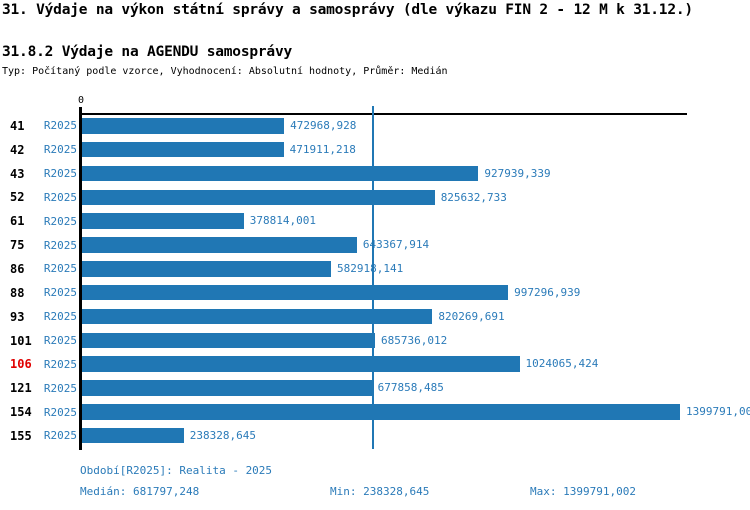 This screenshot has height=510, width=750. What do you see at coordinates (283, 221) in the screenshot?
I see `value-label: 378814,001` at bounding box center [283, 221].